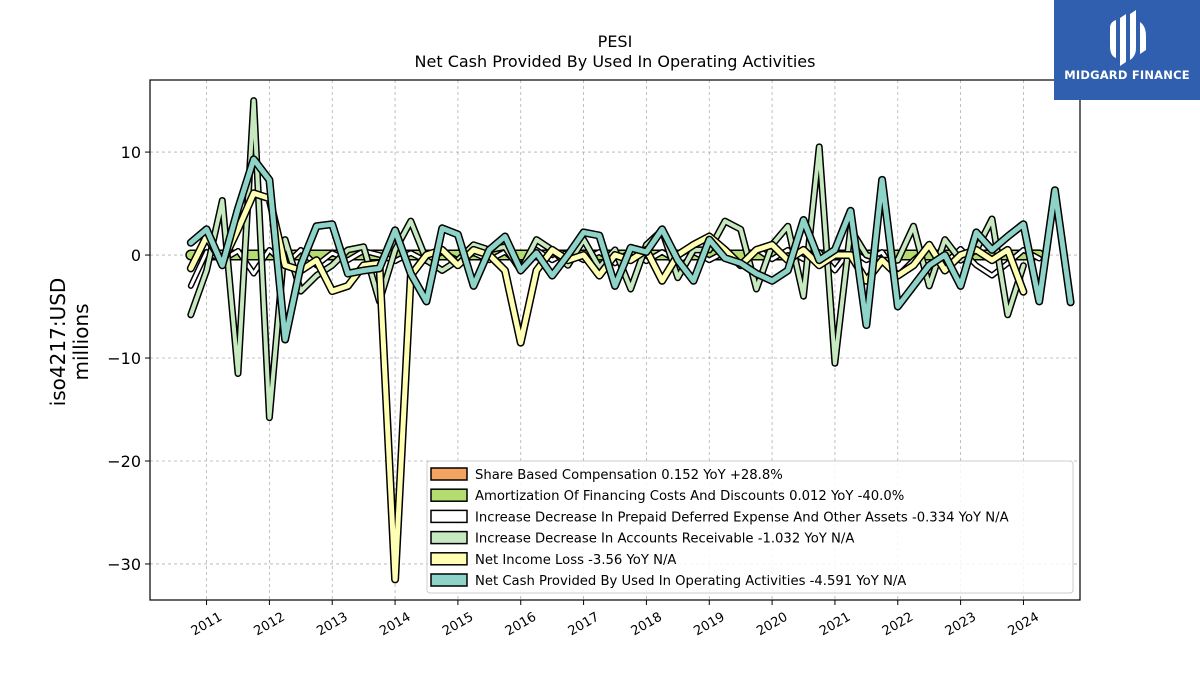  What do you see at coordinates (332, 625) in the screenshot?
I see `x-tick-label: 2013` at bounding box center [332, 625].